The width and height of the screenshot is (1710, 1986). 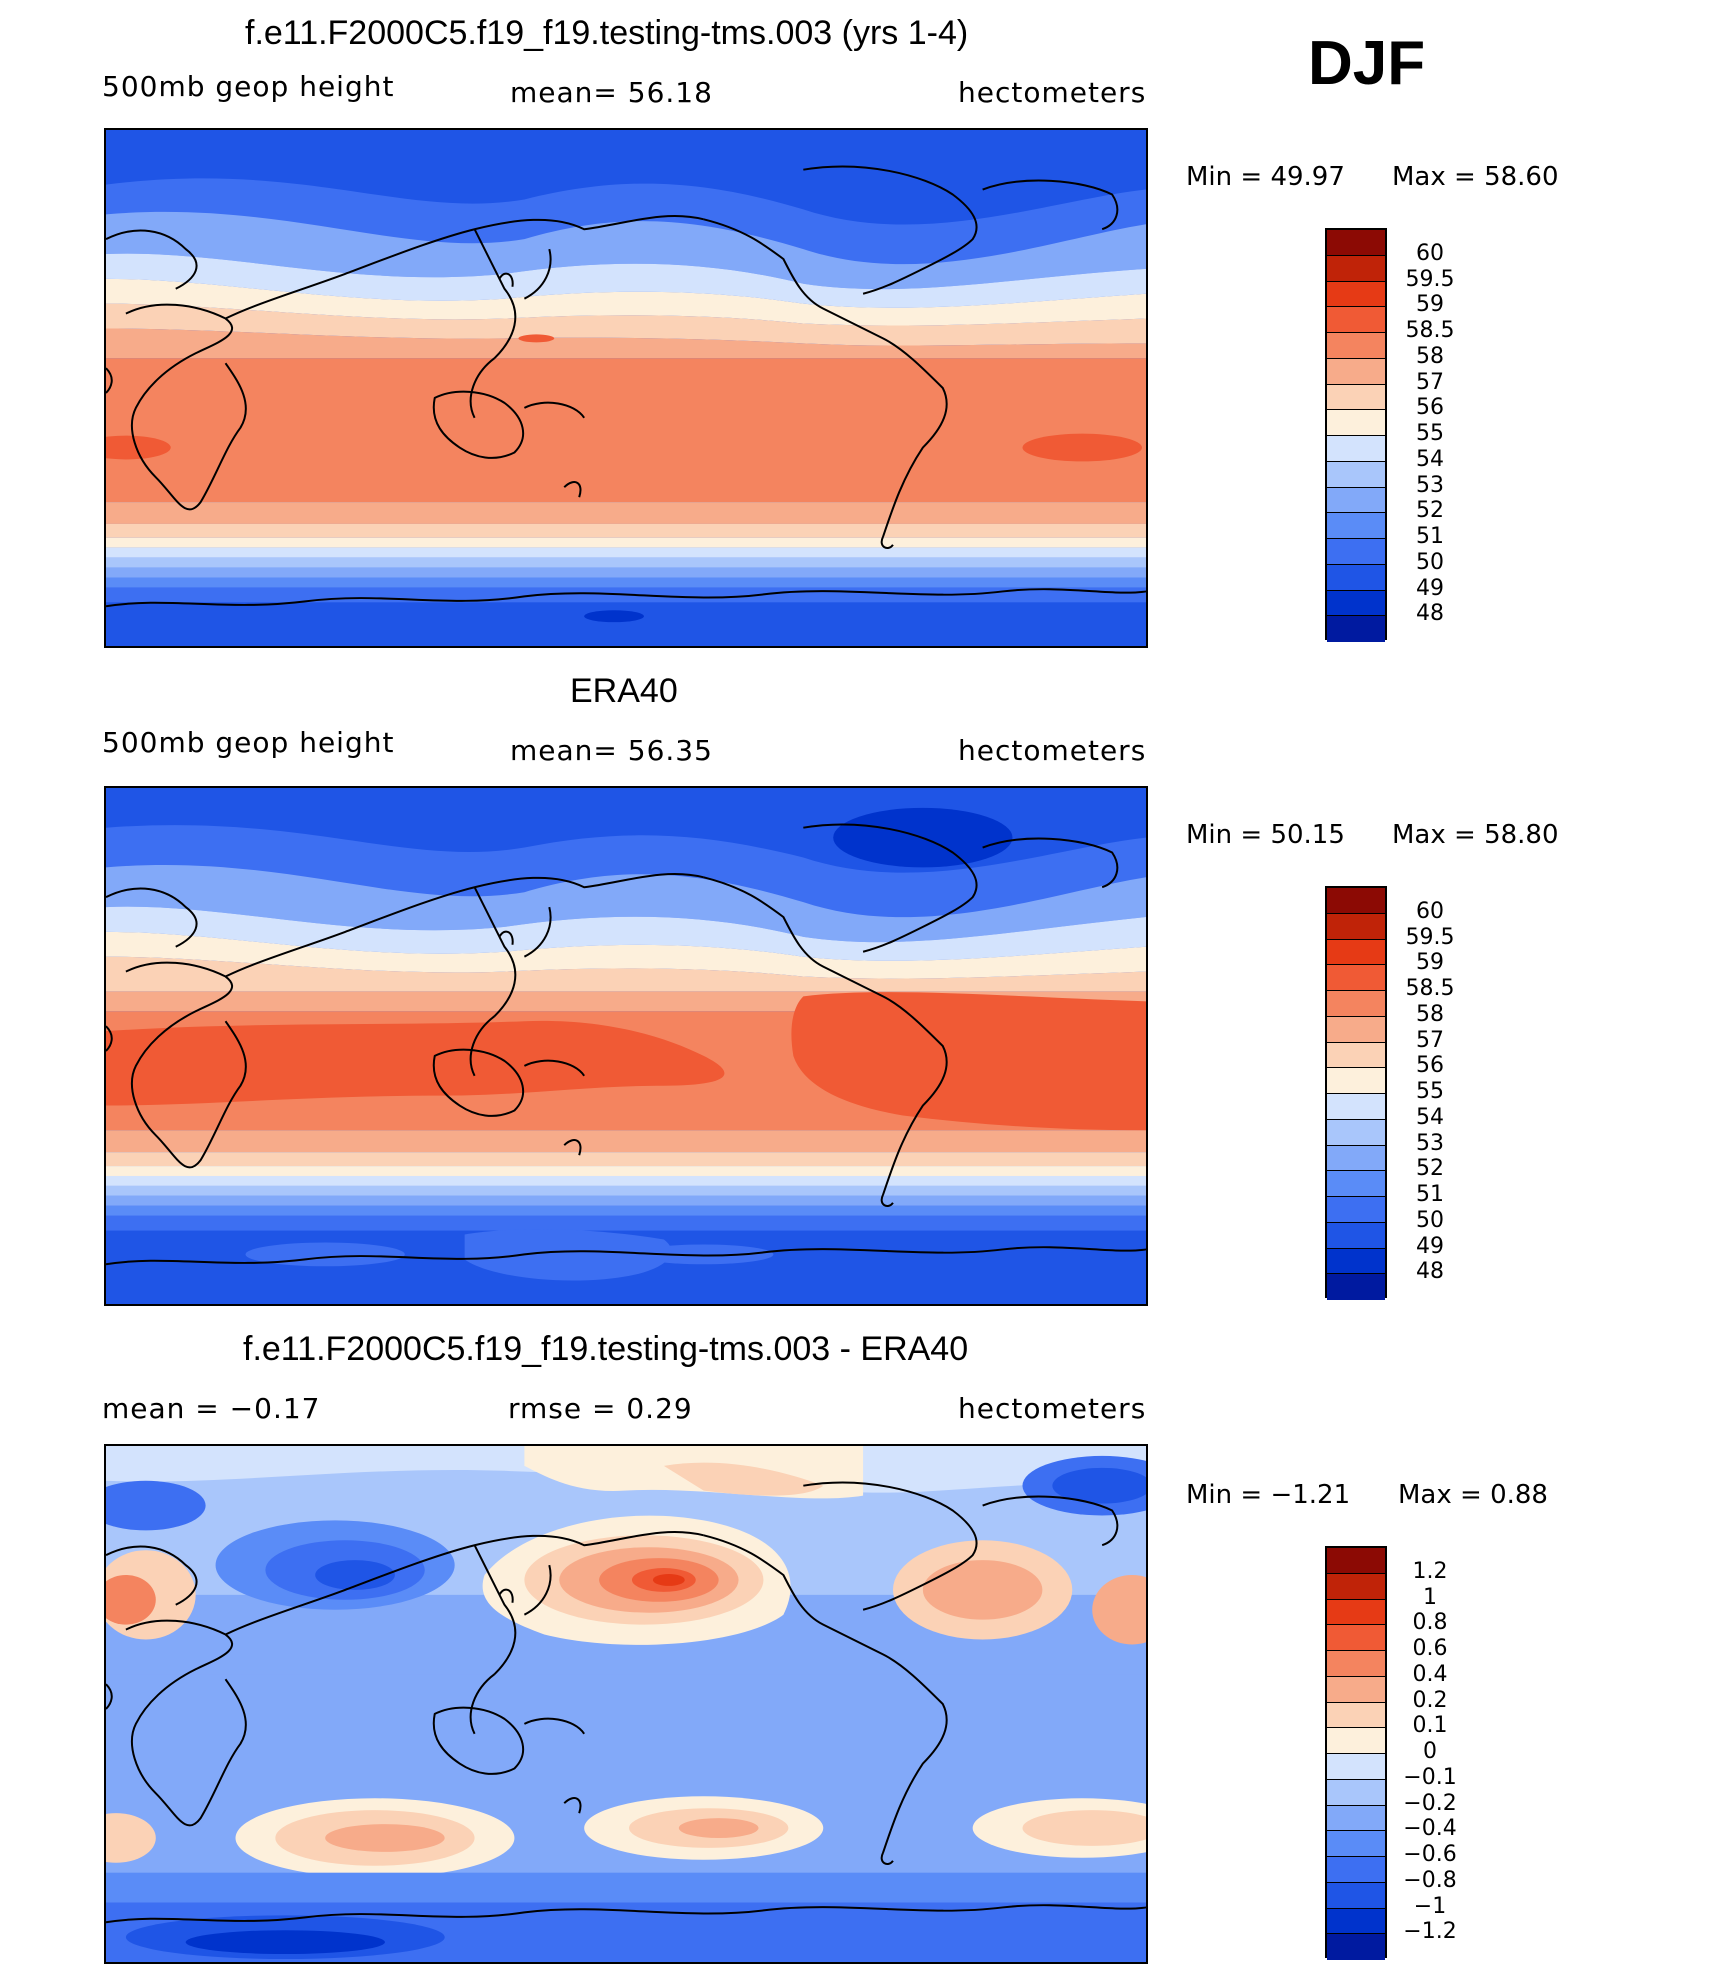 What do you see at coordinates (1430, 1854) in the screenshot?
I see `colorbar-tick-label: −0.6` at bounding box center [1430, 1854].